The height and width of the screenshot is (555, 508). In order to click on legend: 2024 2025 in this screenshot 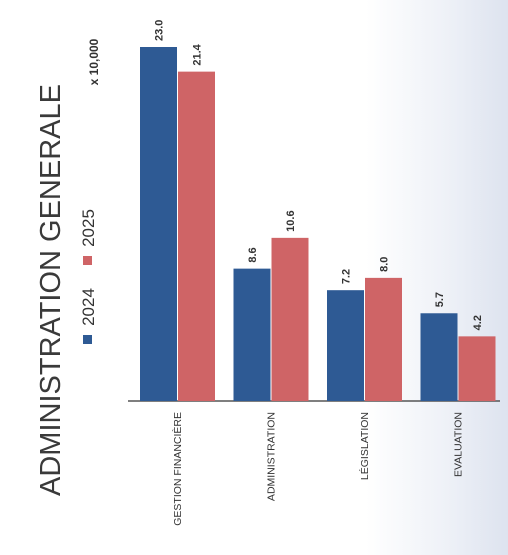, I will do `click(88, 276)`.